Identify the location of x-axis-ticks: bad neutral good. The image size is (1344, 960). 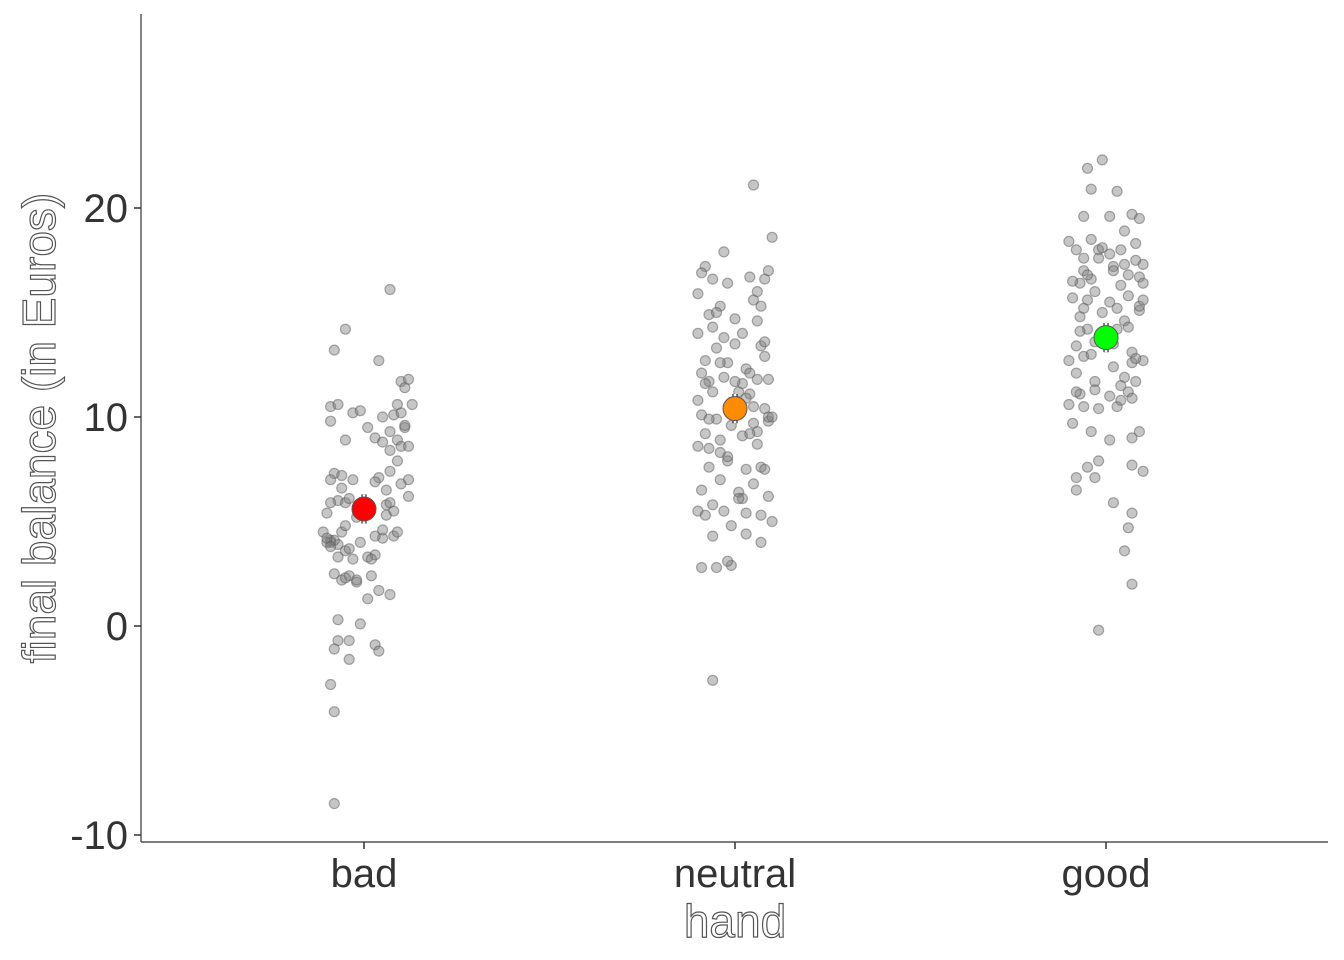
(741, 869).